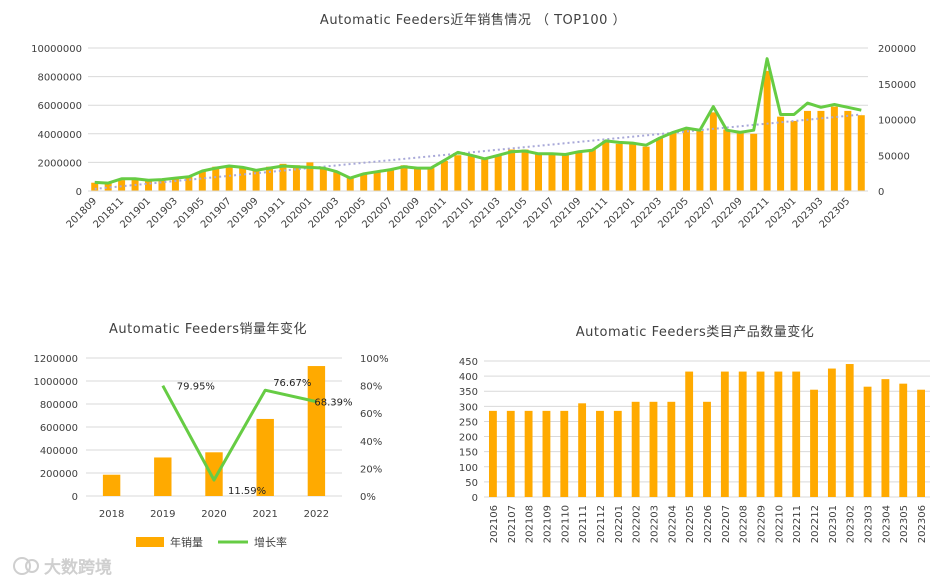 This screenshot has width=947, height=583. Describe the element at coordinates (374, 359) in the screenshot. I see `y-right-tick: 100%` at that location.